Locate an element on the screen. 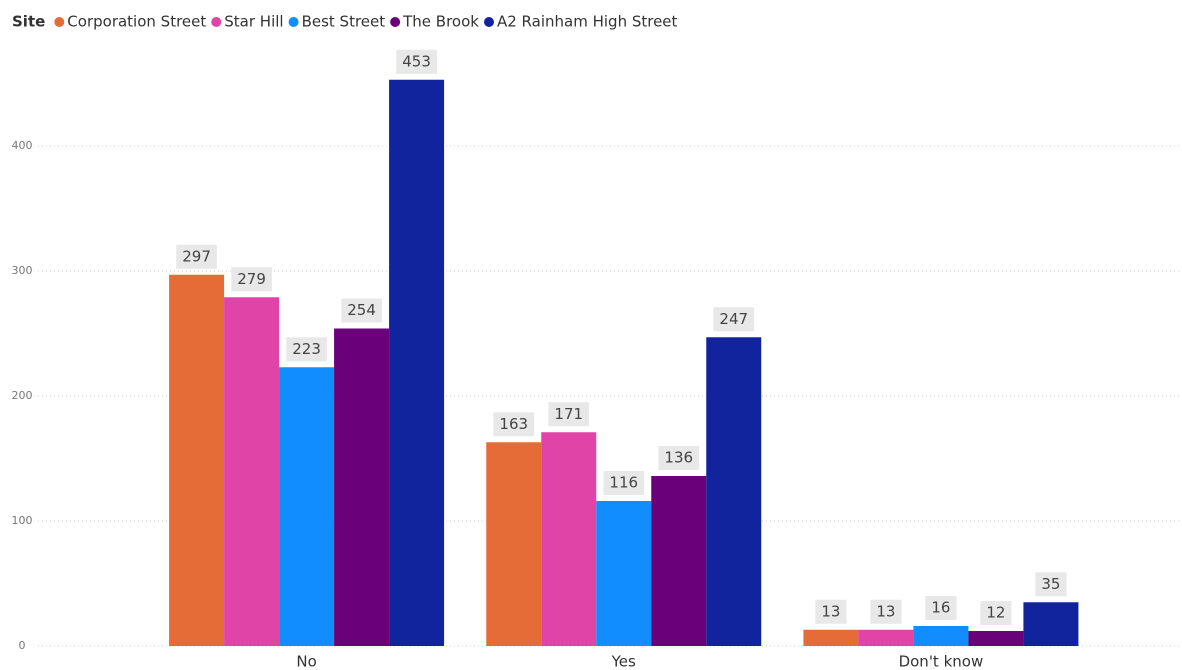 The width and height of the screenshot is (1182, 670). data-label: 163 is located at coordinates (513, 424).